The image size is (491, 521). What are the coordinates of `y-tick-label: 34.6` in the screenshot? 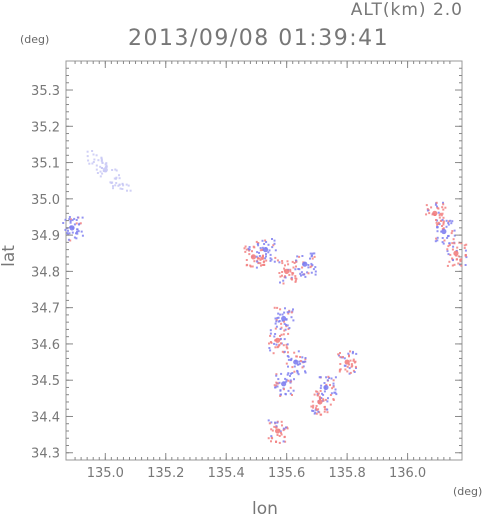 It's located at (45, 345).